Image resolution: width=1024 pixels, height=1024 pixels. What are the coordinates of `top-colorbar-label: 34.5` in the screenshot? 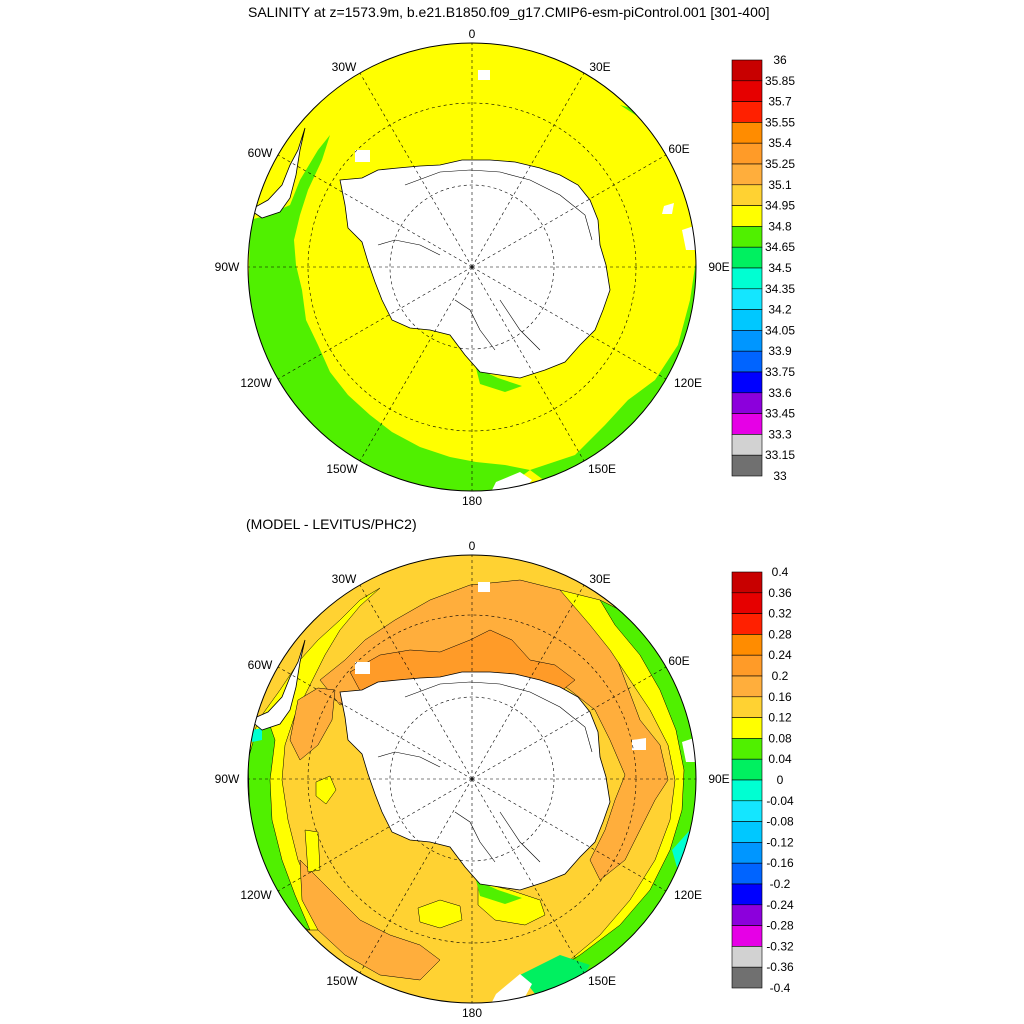 It's located at (780, 268).